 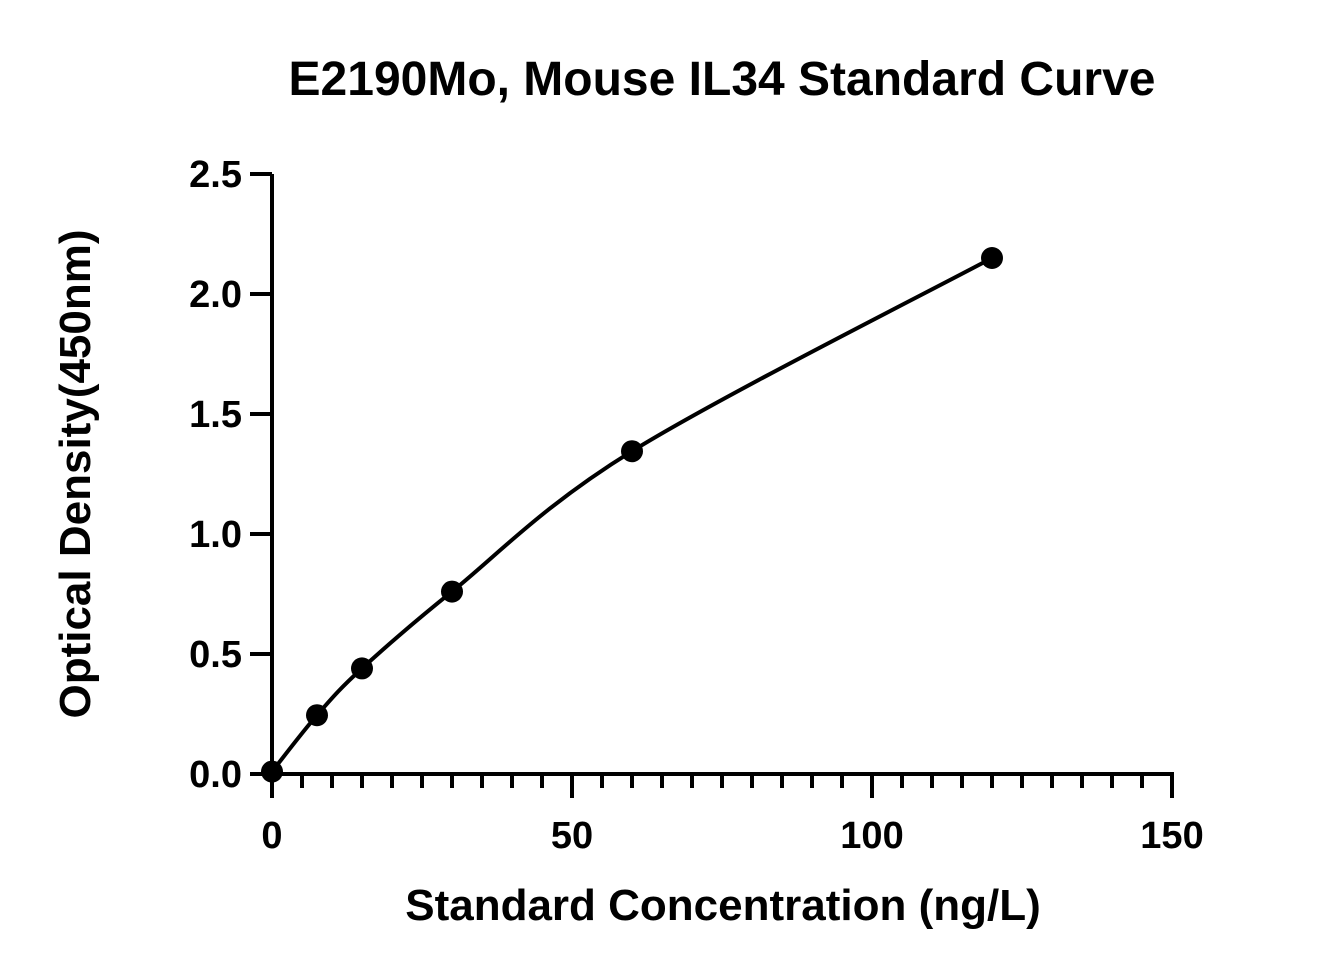 What do you see at coordinates (215, 295) in the screenshot?
I see `y-tick-label: 2.0` at bounding box center [215, 295].